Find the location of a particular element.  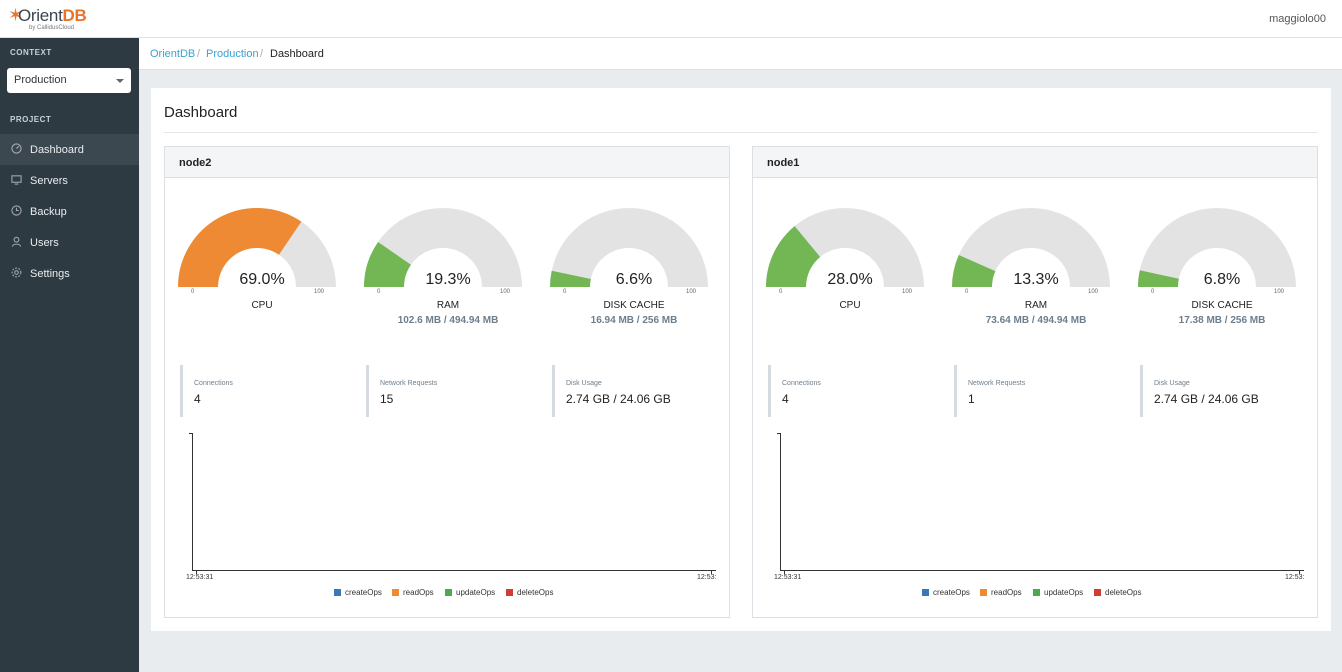

stat-network-requests: Network Requests 15 is located at coordinates (451, 391).